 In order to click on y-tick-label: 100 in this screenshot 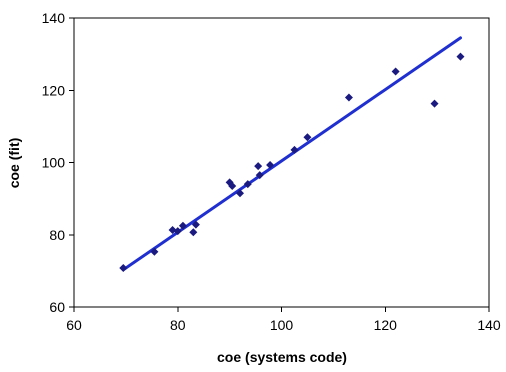, I will do `click(54, 163)`.